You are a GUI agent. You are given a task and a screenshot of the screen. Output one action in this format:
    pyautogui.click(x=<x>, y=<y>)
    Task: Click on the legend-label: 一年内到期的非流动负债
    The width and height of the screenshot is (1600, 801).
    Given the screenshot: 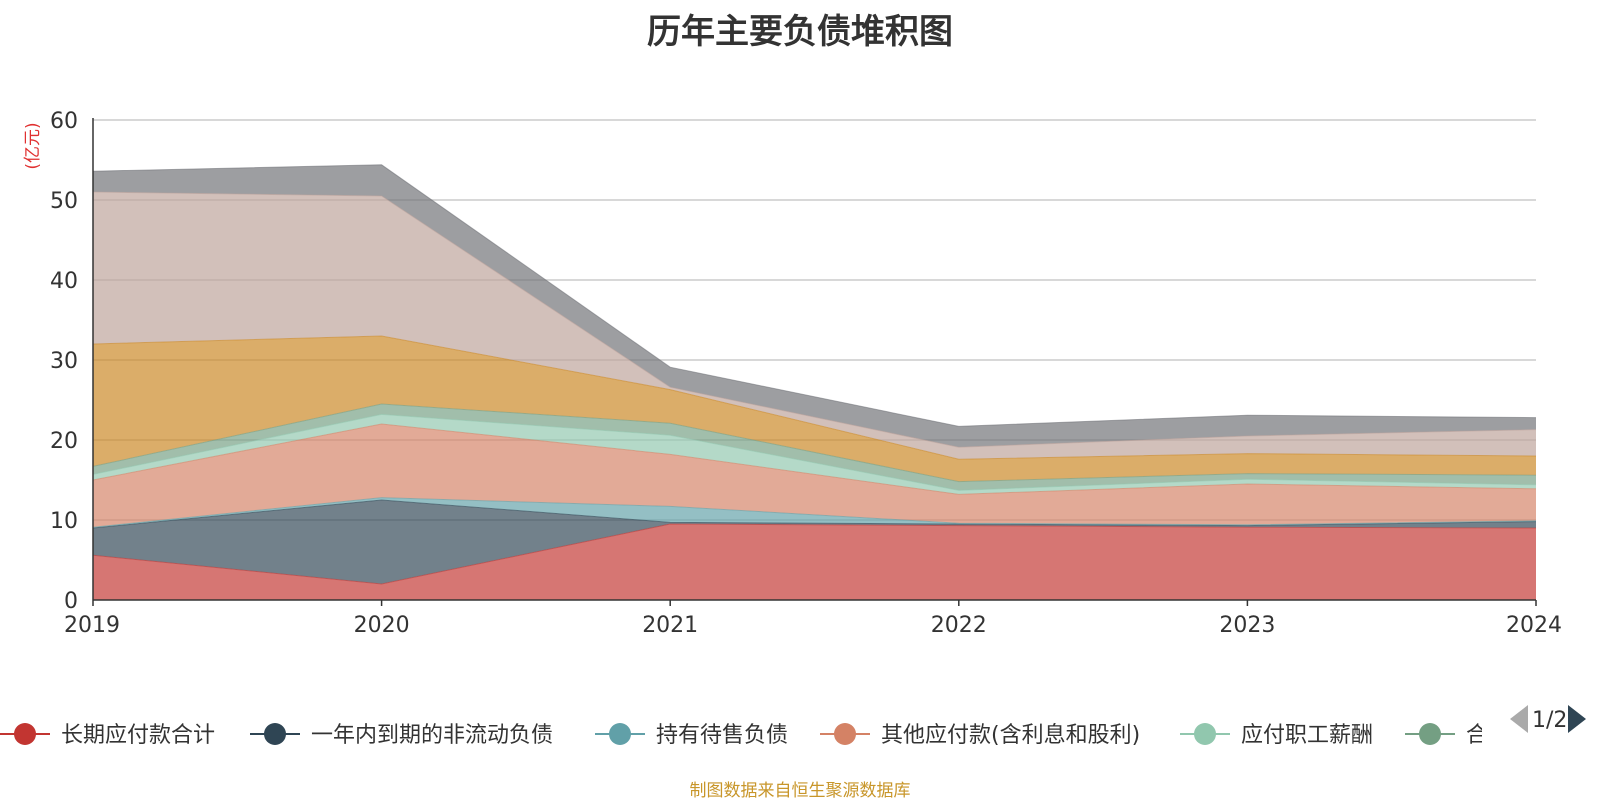 What is the action you would take?
    pyautogui.click(x=432, y=735)
    